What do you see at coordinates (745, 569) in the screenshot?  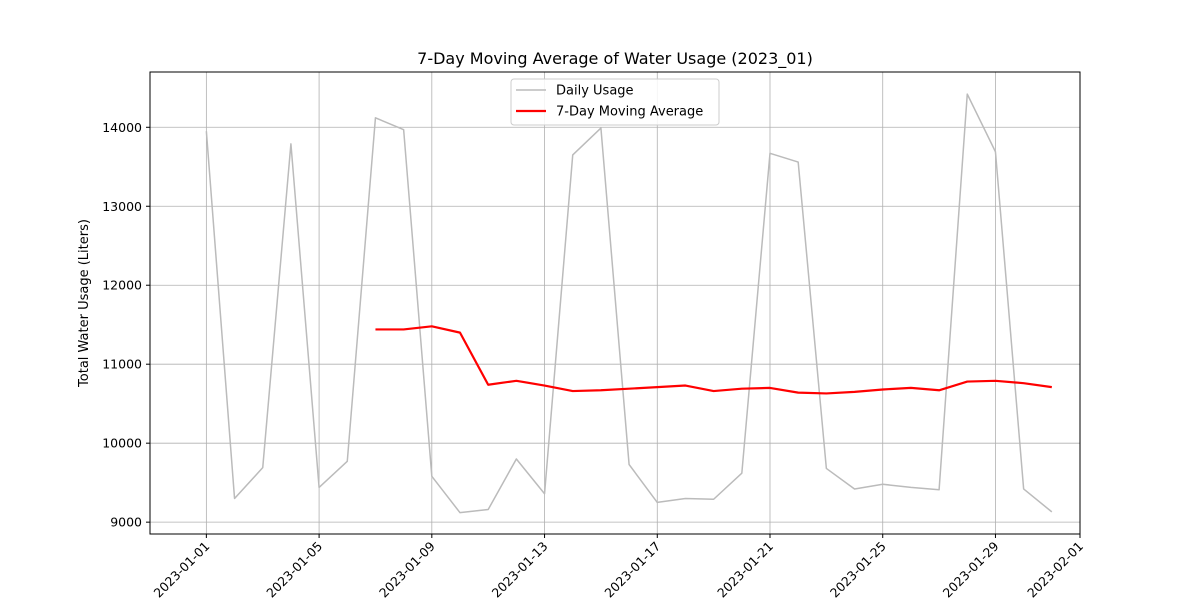 I see `x-tick-label: 2023-01-21` at bounding box center [745, 569].